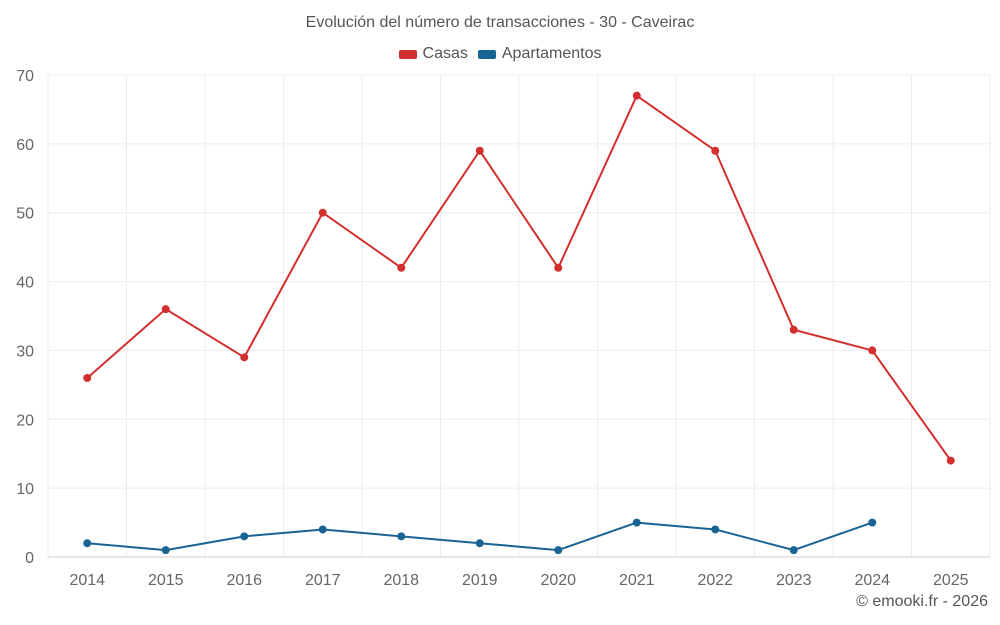 Image resolution: width=1000 pixels, height=625 pixels. I want to click on y-tick-label-10: 10, so click(25, 489).